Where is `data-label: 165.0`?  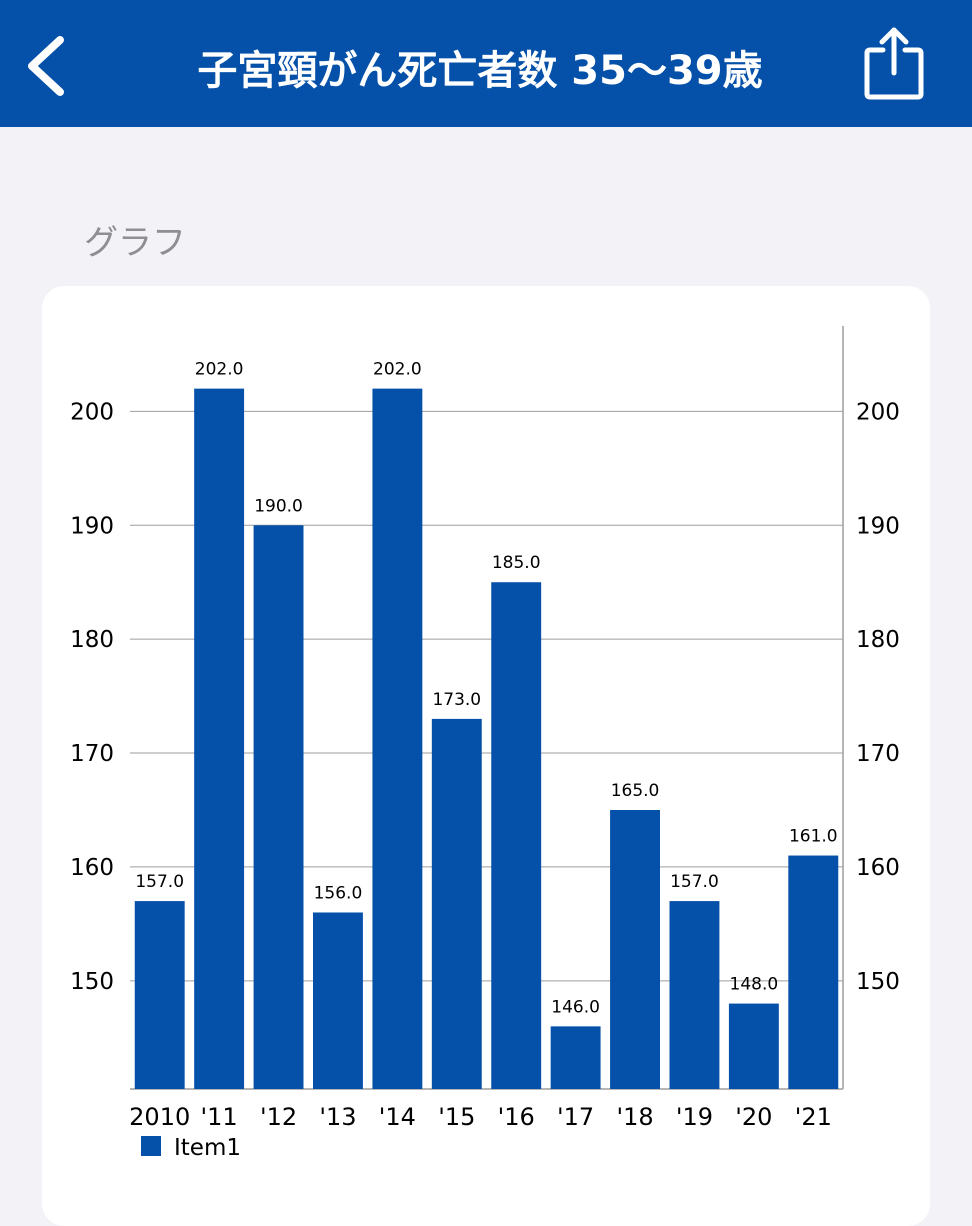 data-label: 165.0 is located at coordinates (635, 791).